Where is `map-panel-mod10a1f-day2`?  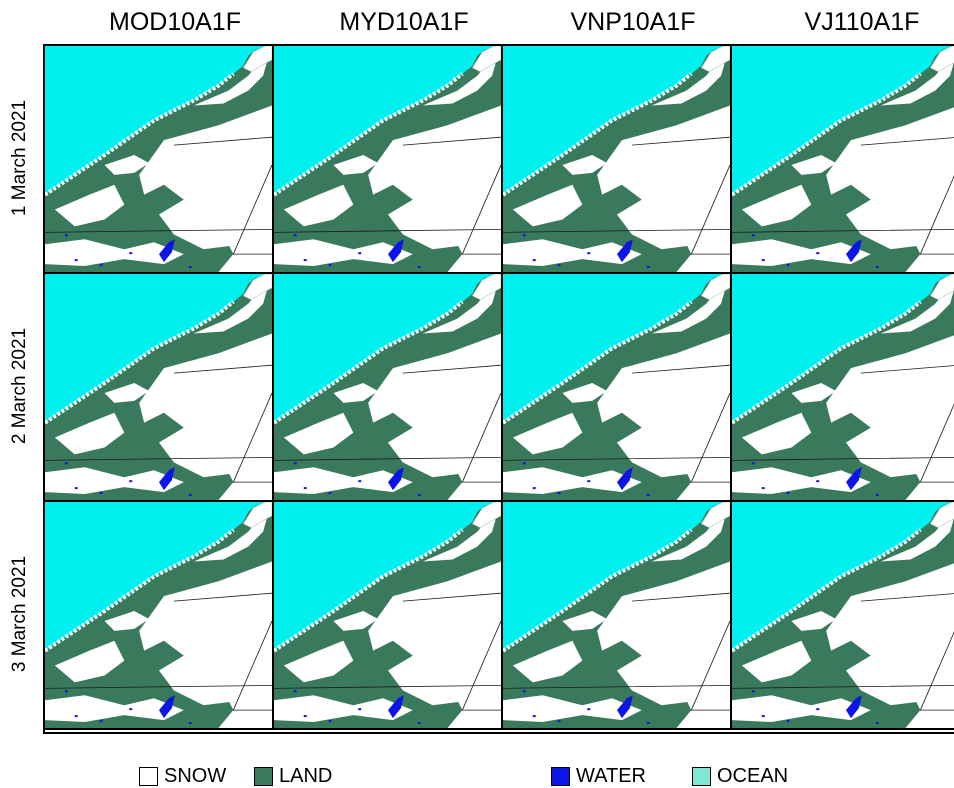
map-panel-mod10a1f-day2 is located at coordinates (159, 388).